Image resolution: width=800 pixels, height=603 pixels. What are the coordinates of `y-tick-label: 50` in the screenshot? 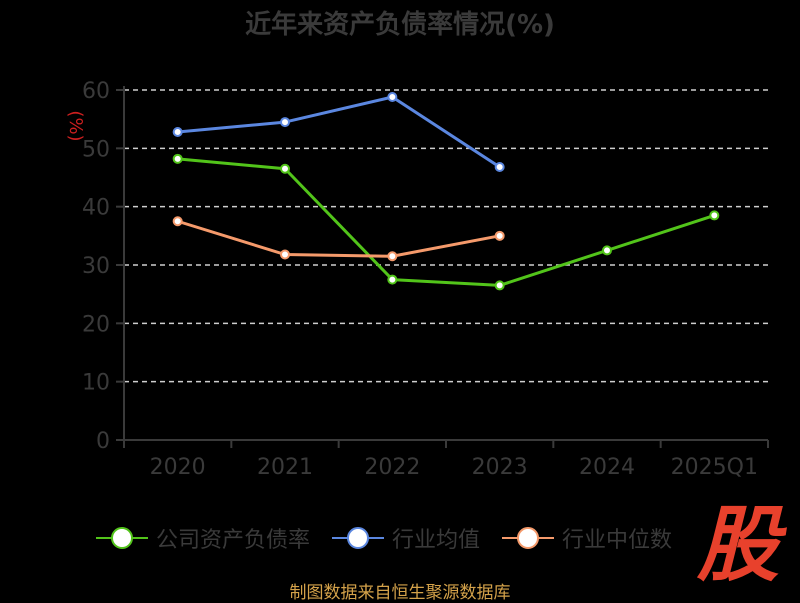 It's located at (96, 149).